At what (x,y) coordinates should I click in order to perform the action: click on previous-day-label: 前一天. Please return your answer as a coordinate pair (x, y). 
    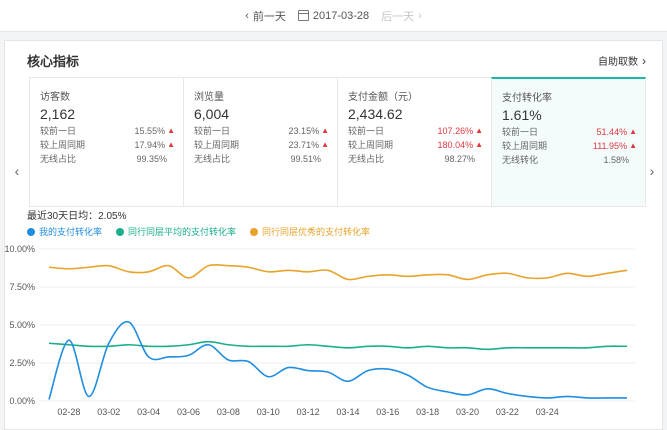
    Looking at the image, I should click on (269, 16).